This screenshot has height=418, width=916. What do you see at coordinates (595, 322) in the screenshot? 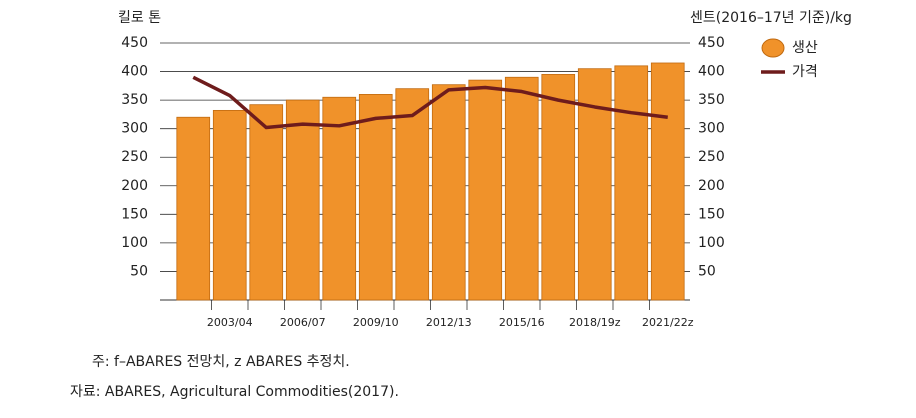
I see `x-tick-label: 2018/19z` at bounding box center [595, 322].